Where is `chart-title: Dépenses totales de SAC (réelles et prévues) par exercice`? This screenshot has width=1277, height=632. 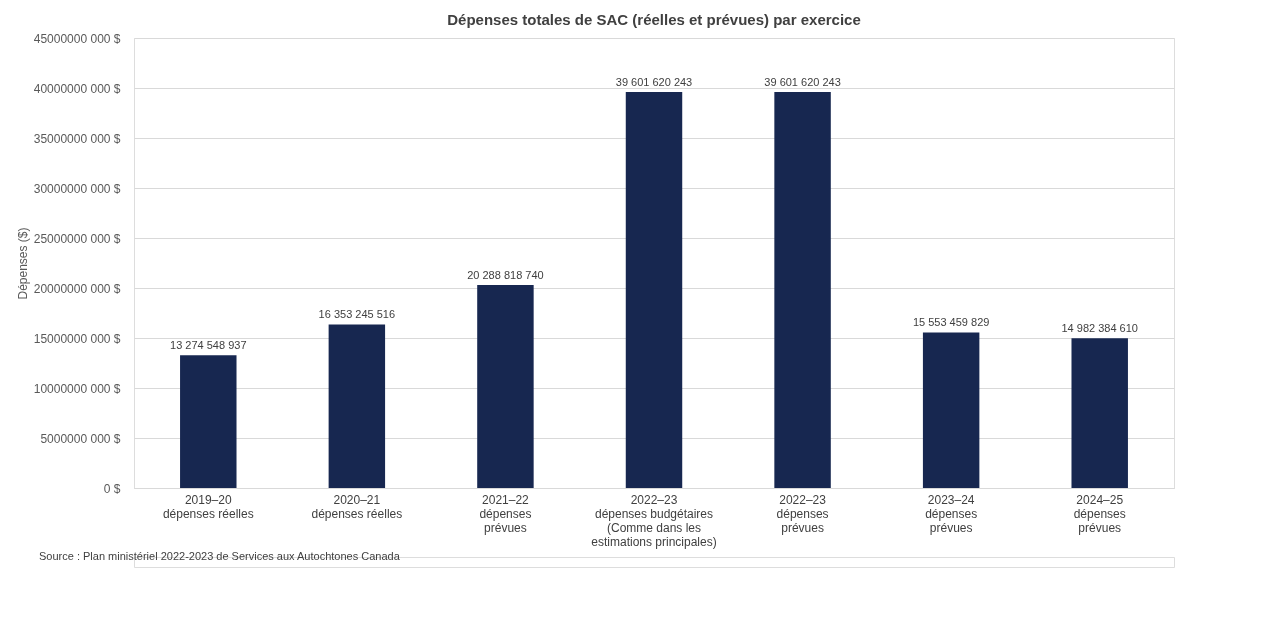
chart-title: Dépenses totales de SAC (réelles et prévues) par exercice is located at coordinates (654, 19).